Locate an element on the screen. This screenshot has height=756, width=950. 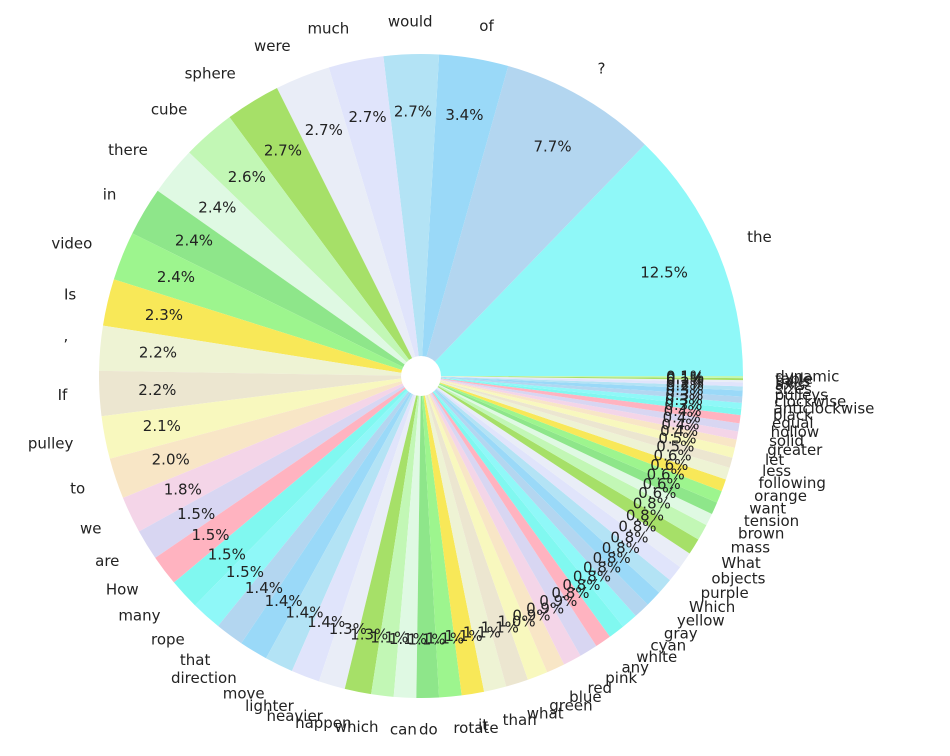
value-label: 1.3% is located at coordinates (369, 634).